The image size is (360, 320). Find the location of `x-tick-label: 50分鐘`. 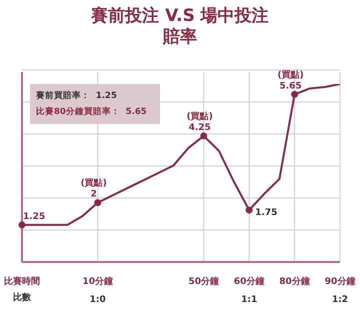

x-tick-label: 50分鐘 is located at coordinates (203, 281).